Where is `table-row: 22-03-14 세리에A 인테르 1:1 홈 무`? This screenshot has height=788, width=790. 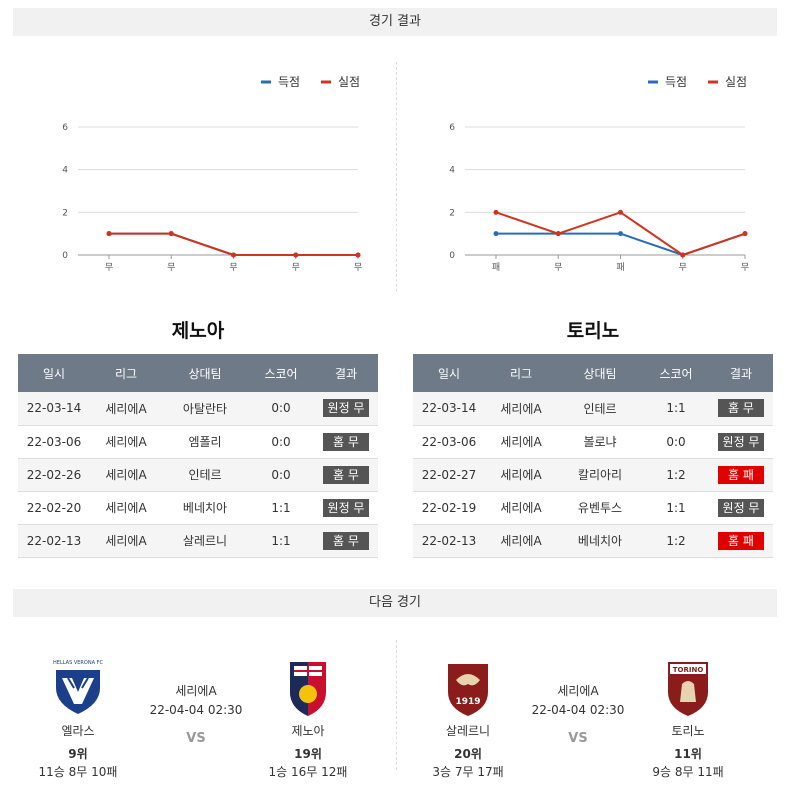
table-row: 22-03-14 세리에A 인테르 1:1 홈 무 is located at coordinates (593, 409).